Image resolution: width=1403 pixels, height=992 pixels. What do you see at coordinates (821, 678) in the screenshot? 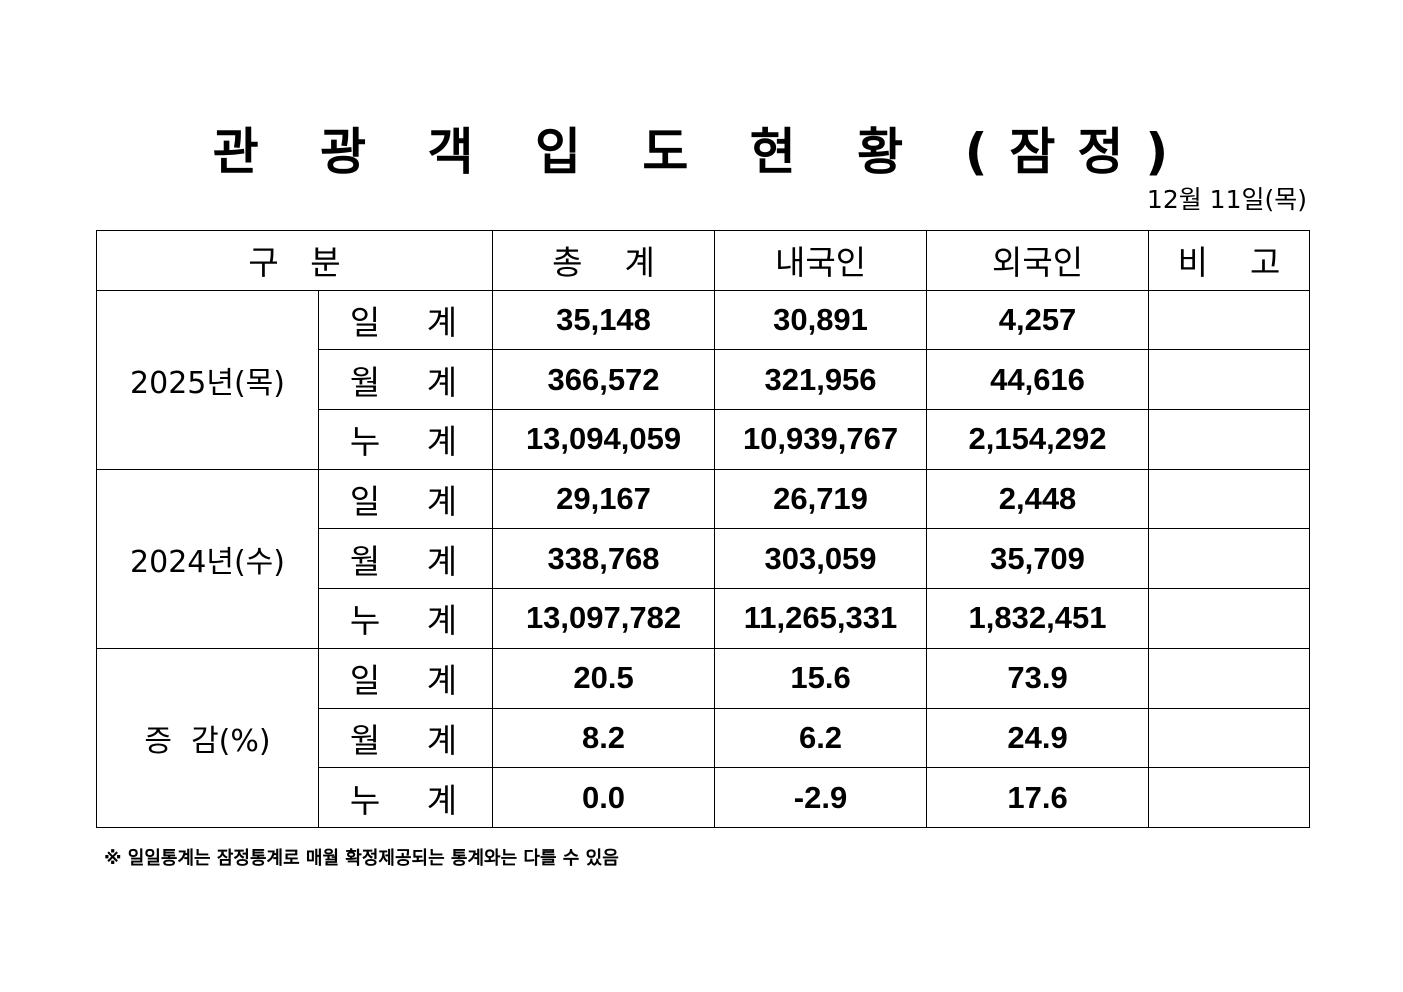
I see `domestic-value: 15.6` at bounding box center [821, 678].